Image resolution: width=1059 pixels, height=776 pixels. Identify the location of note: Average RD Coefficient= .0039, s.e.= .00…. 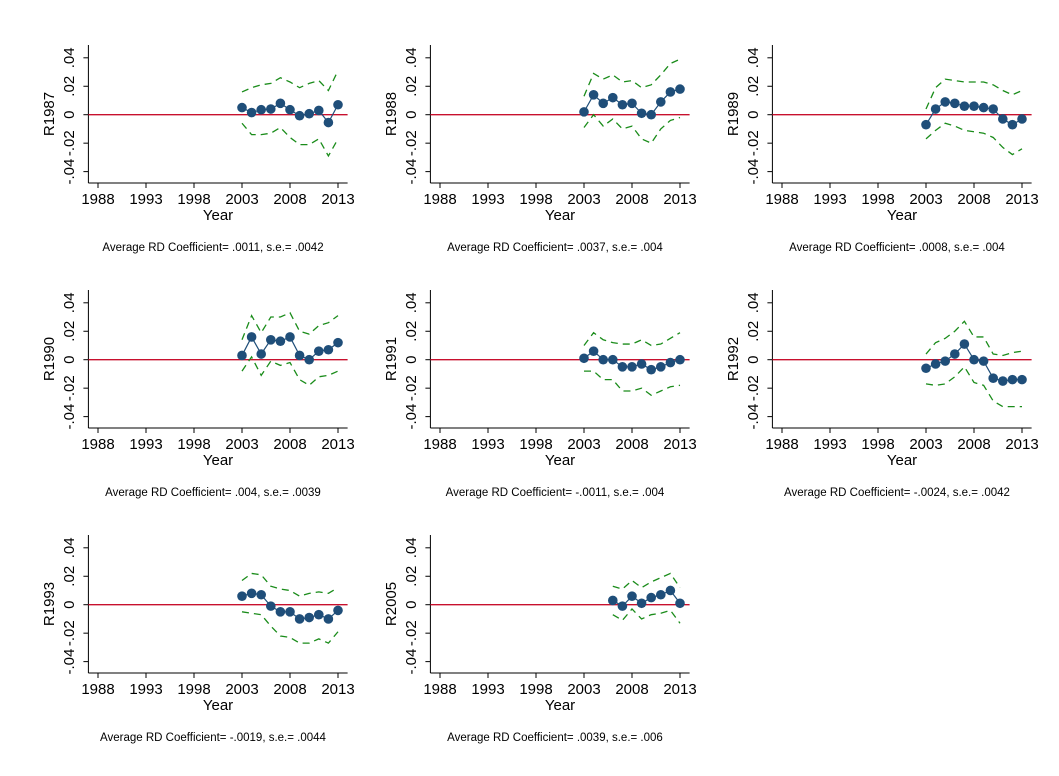
(555, 738).